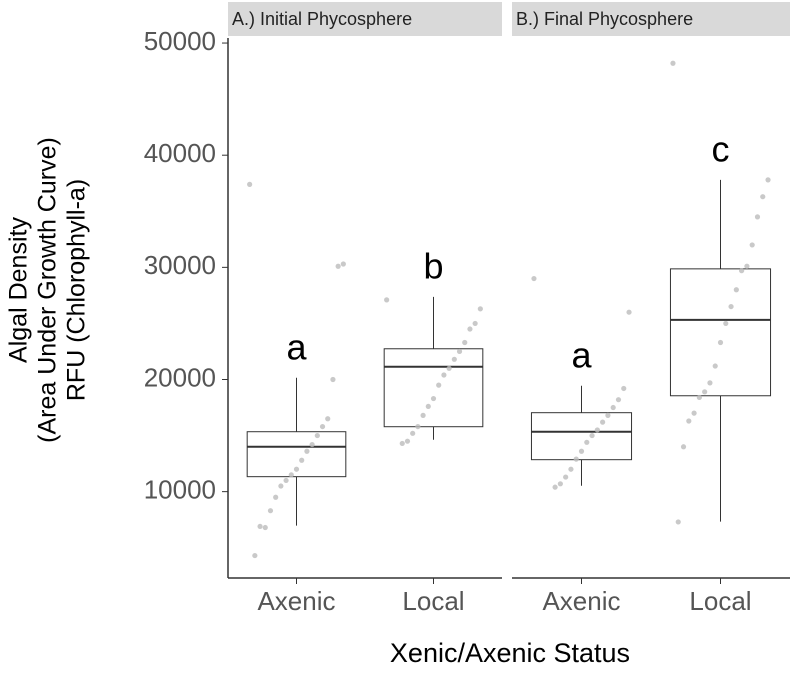 The height and width of the screenshot is (678, 795). I want to click on significance-letter: c, so click(721, 148).